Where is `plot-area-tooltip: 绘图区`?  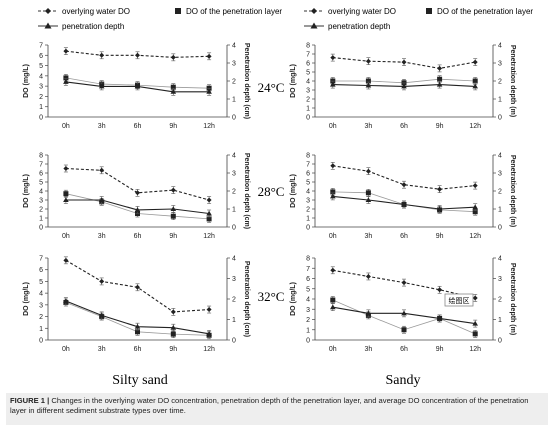 plot-area-tooltip: 绘图区 is located at coordinates (459, 300).